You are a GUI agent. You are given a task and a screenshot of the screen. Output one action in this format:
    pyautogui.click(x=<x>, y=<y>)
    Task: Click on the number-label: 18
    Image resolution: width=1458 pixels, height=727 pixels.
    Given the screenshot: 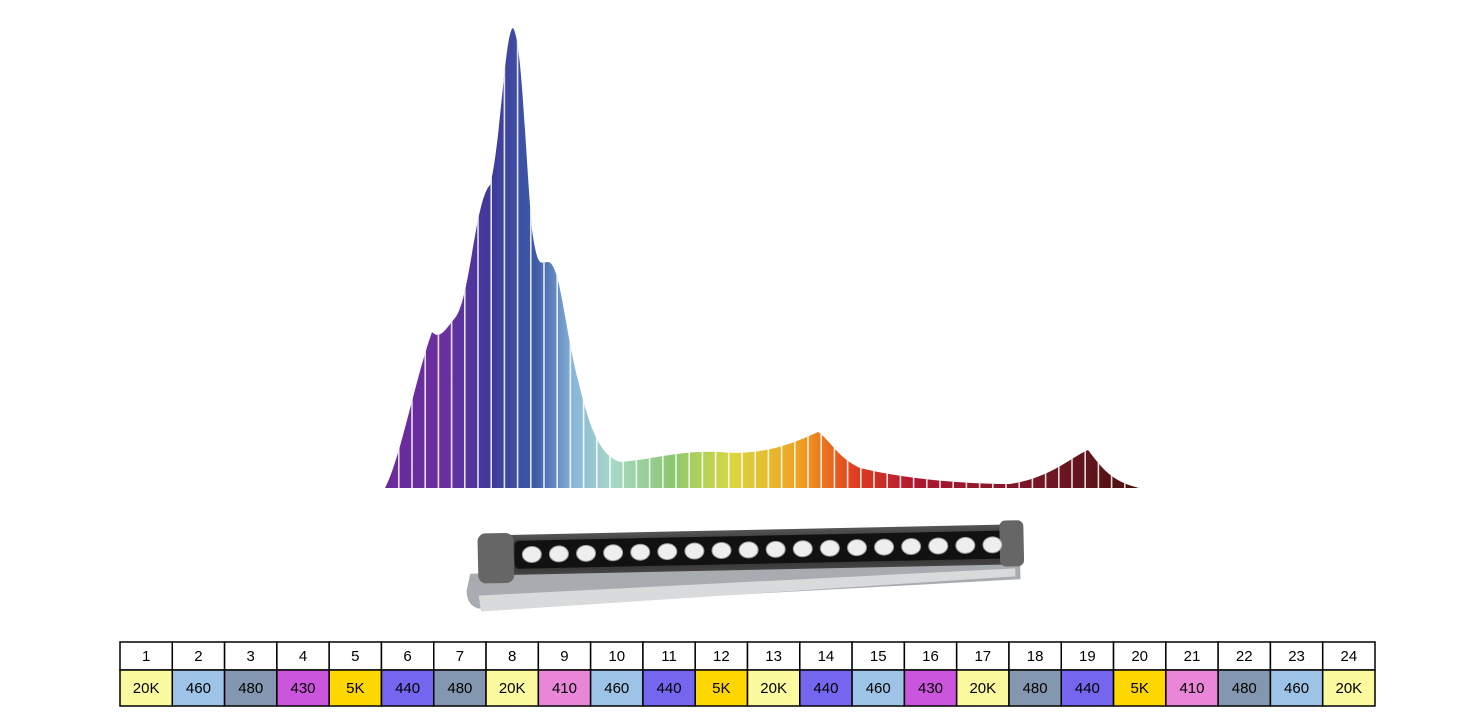 What is the action you would take?
    pyautogui.click(x=1035, y=656)
    